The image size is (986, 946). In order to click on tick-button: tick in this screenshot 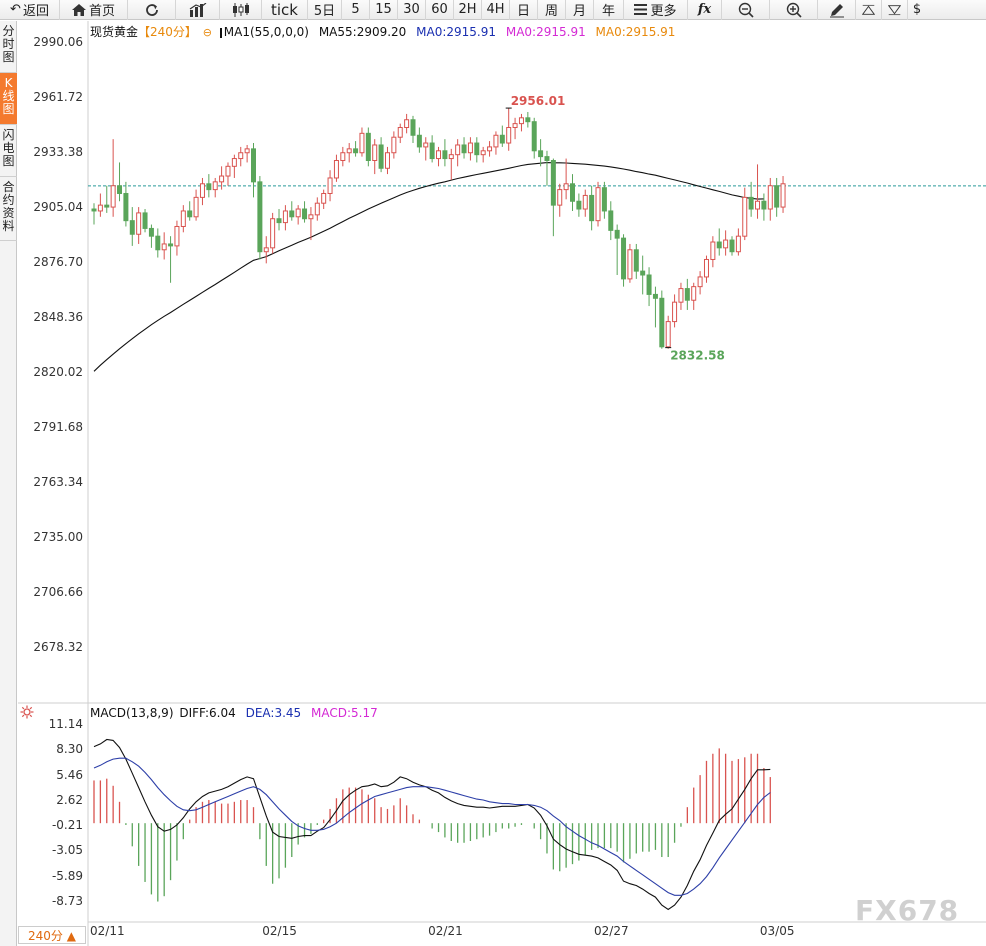, I will do `click(285, 10)`.